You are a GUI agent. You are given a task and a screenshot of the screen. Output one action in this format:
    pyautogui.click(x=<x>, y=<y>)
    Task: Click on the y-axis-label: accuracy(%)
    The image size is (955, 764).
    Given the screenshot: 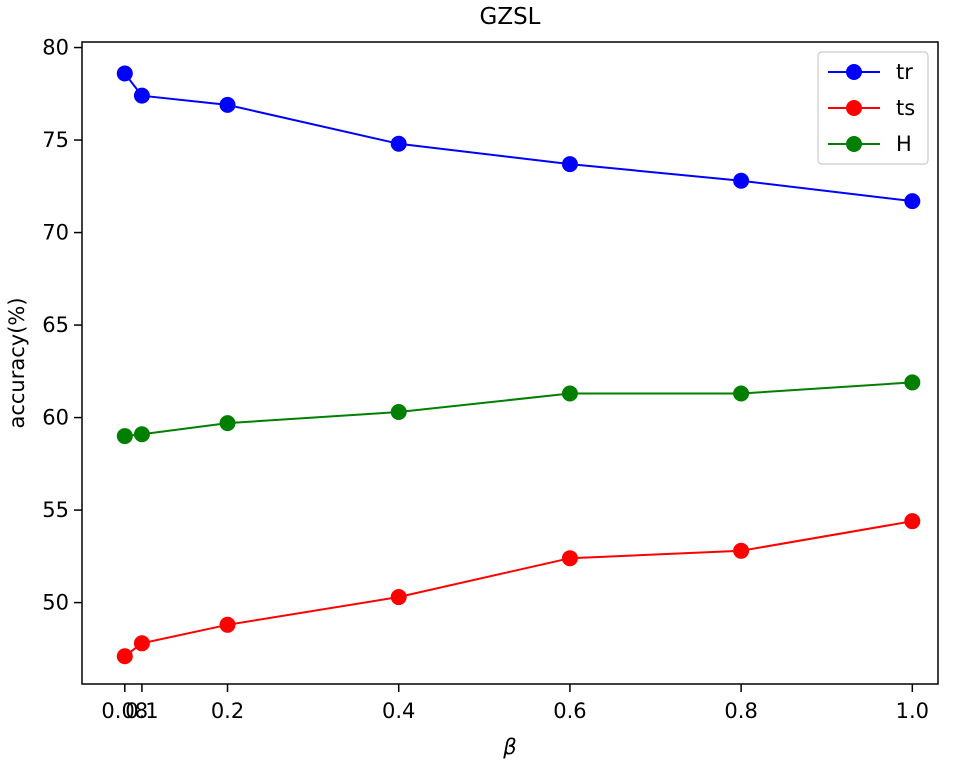 What is the action you would take?
    pyautogui.click(x=17, y=362)
    